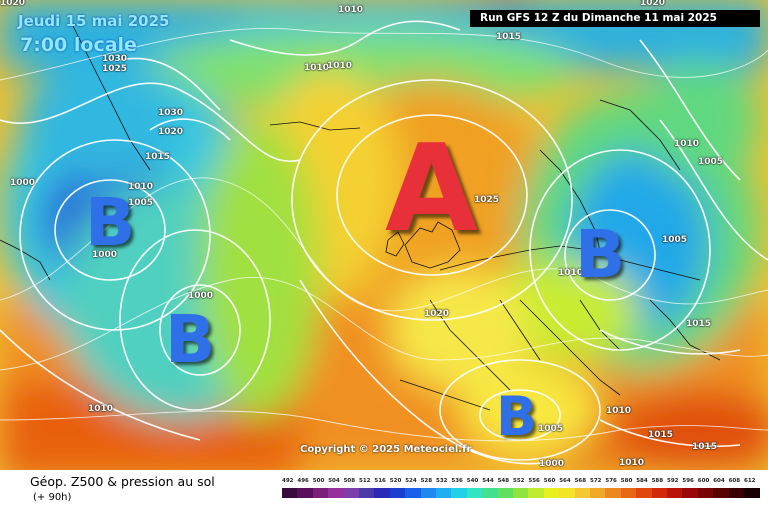  I want to click on scale-value: 500, so click(318, 481).